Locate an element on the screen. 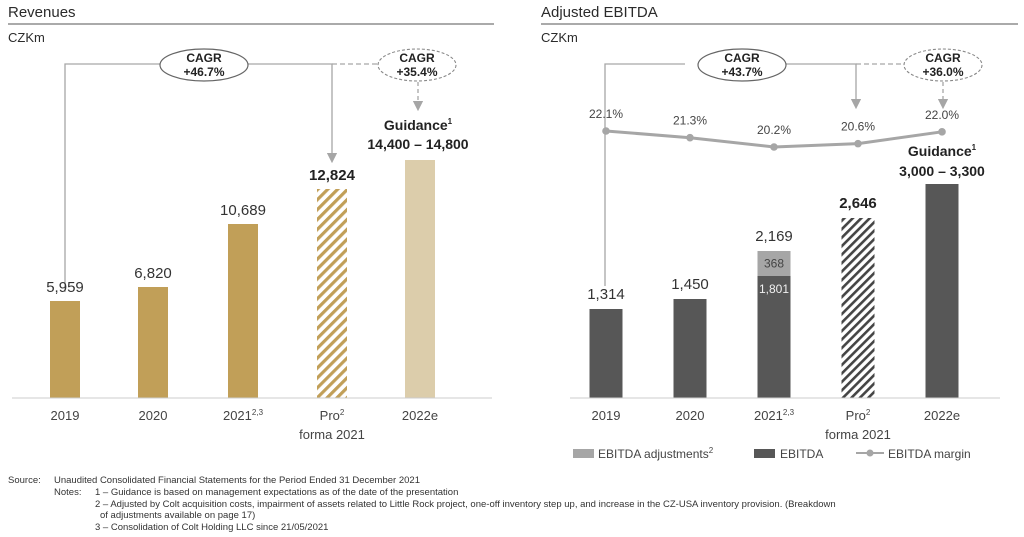 The width and height of the screenshot is (1024, 537). legend-adjustments-label: EBITDA adjustments2 is located at coordinates (656, 453).